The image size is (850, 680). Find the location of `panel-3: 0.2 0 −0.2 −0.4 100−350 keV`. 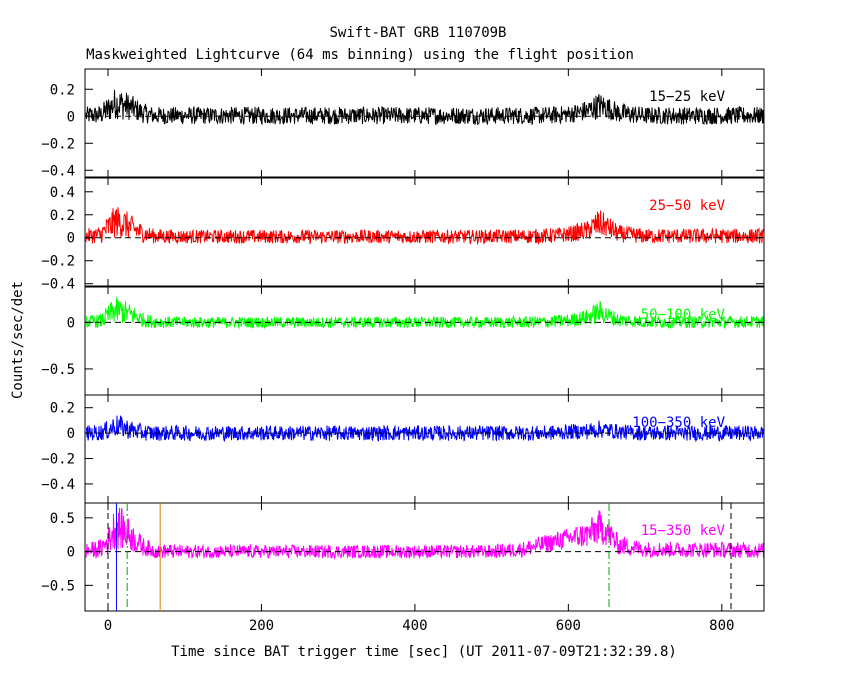

panel-3: 0.2 0 −0.2 −0.4 100−350 keV is located at coordinates (403, 449).